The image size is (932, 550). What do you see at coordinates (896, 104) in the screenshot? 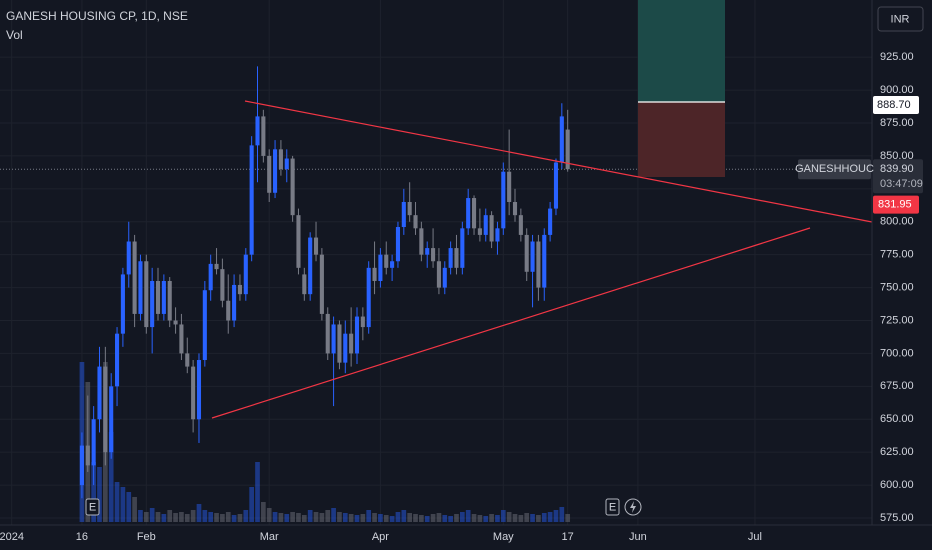
I see `target-price-tag` at bounding box center [896, 104].